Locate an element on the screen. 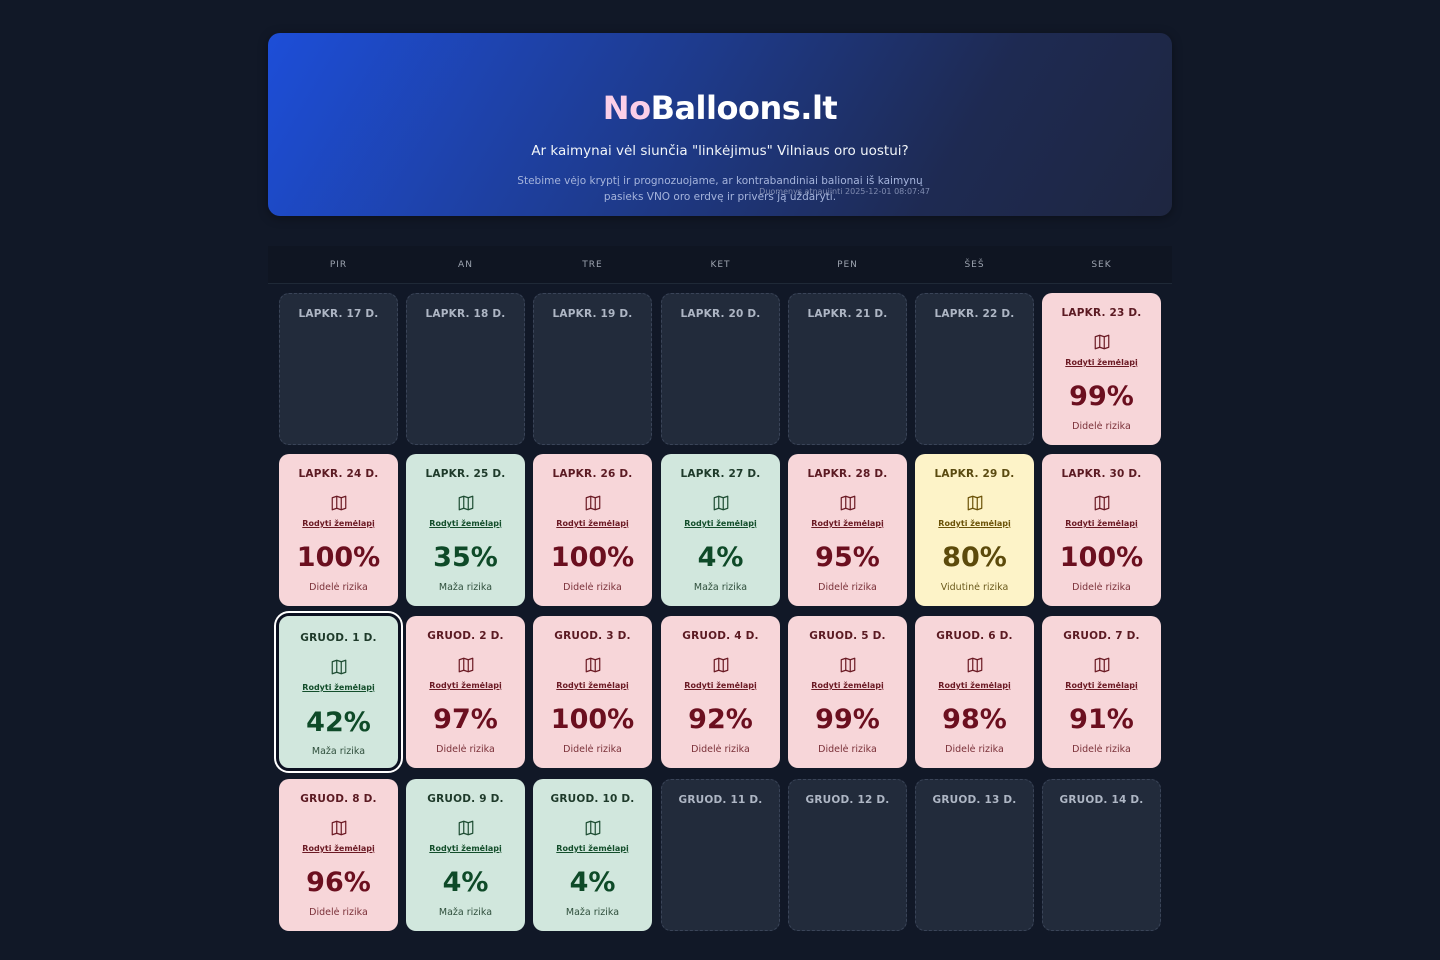  day-date-label: GRUOD. 14 D. is located at coordinates (1101, 800).